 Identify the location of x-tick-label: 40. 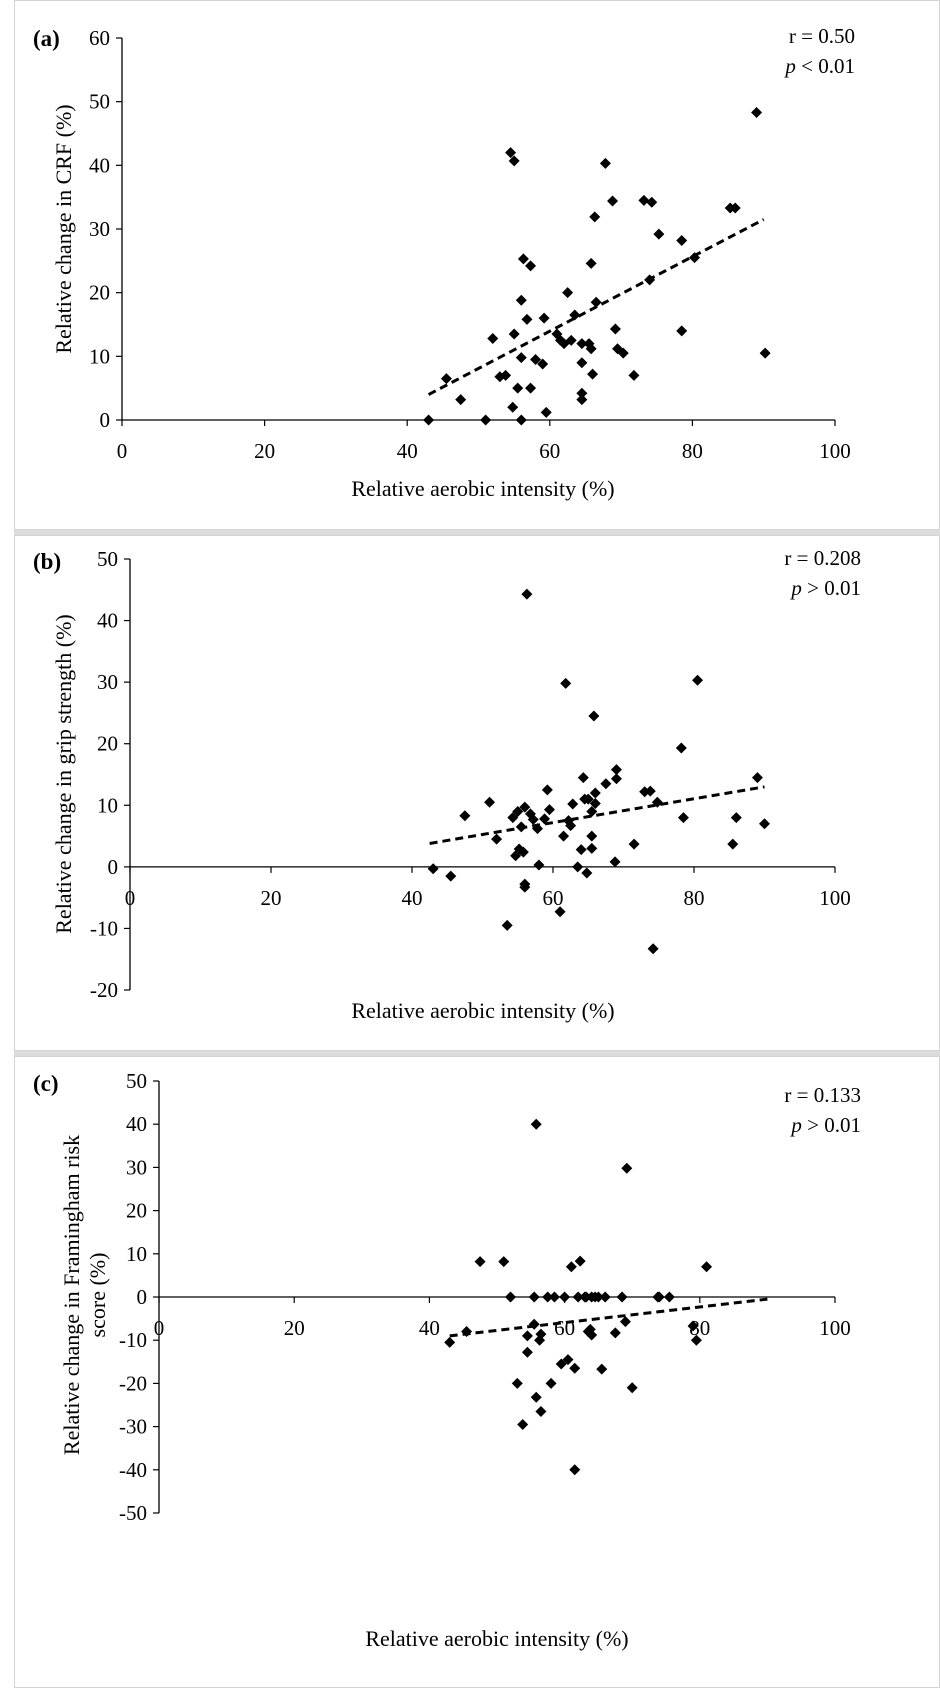
(412, 898).